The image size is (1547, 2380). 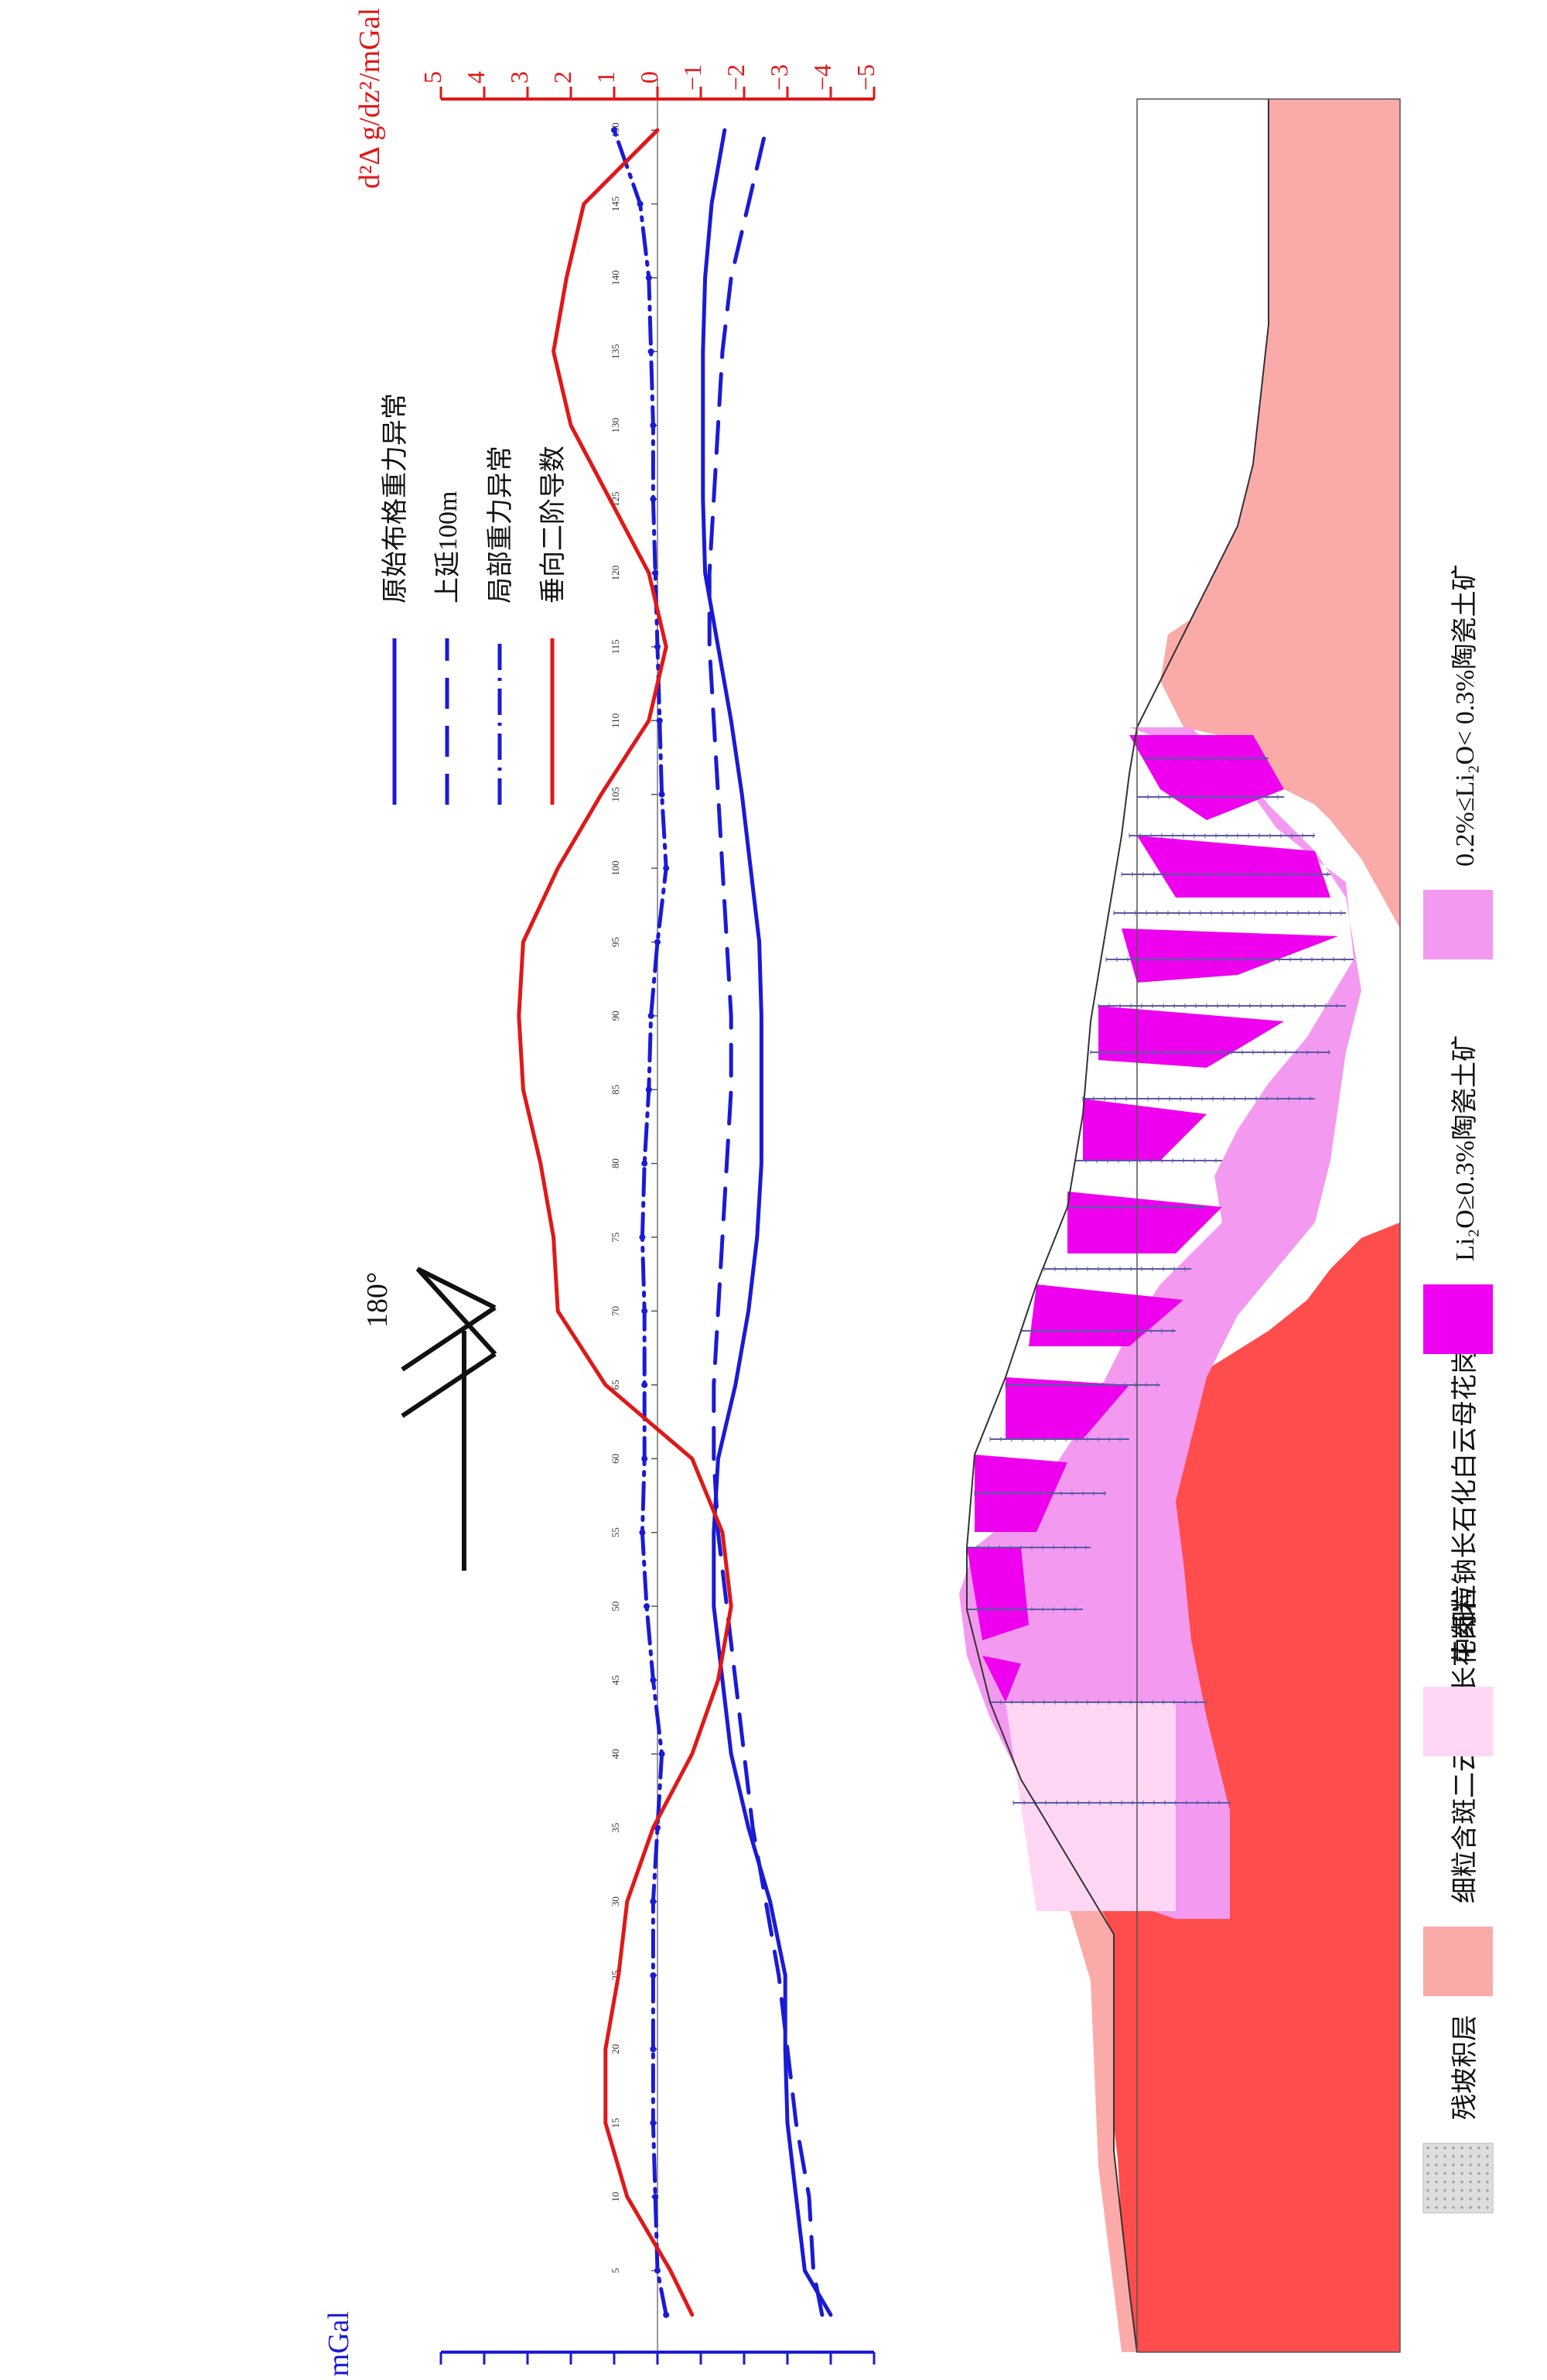 I want to click on x-tick-label: 90, so click(x=615, y=1015).